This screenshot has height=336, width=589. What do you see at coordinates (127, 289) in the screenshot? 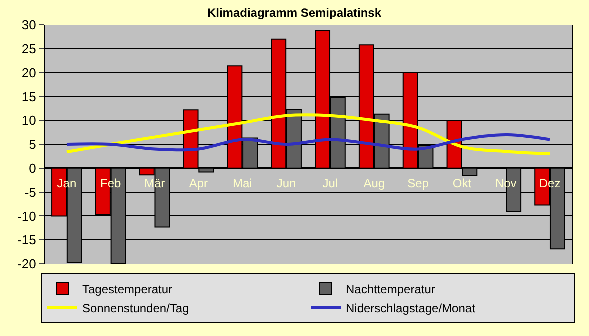
I see `legend-label: Tagestemperatur` at bounding box center [127, 289].